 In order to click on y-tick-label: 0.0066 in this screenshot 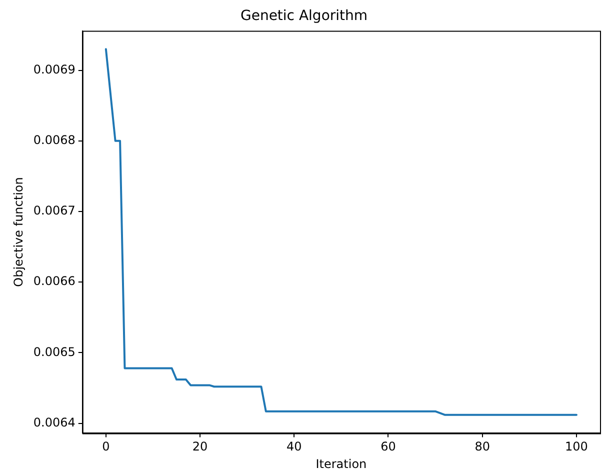, I will do `click(54, 281)`.